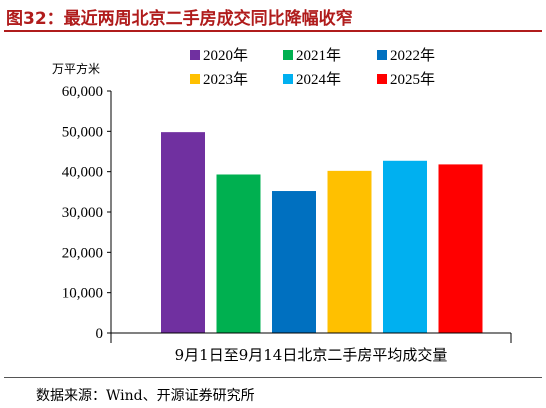 The width and height of the screenshot is (546, 408). I want to click on bar-2023年, so click(349, 251).